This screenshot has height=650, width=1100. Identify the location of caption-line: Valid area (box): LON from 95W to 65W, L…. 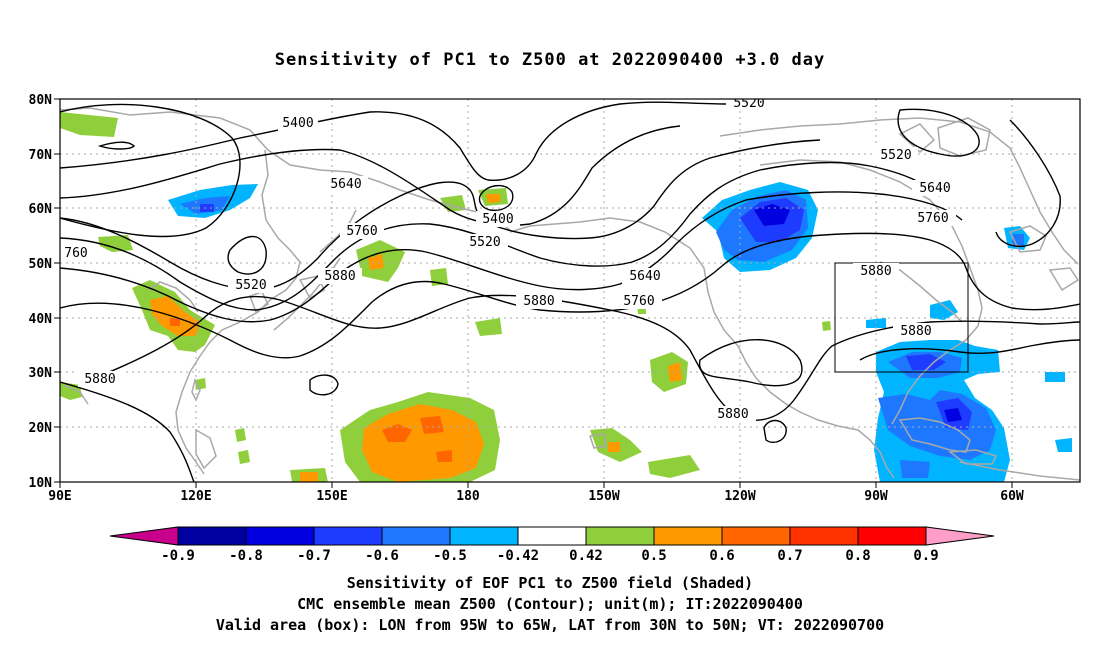
(550, 625).